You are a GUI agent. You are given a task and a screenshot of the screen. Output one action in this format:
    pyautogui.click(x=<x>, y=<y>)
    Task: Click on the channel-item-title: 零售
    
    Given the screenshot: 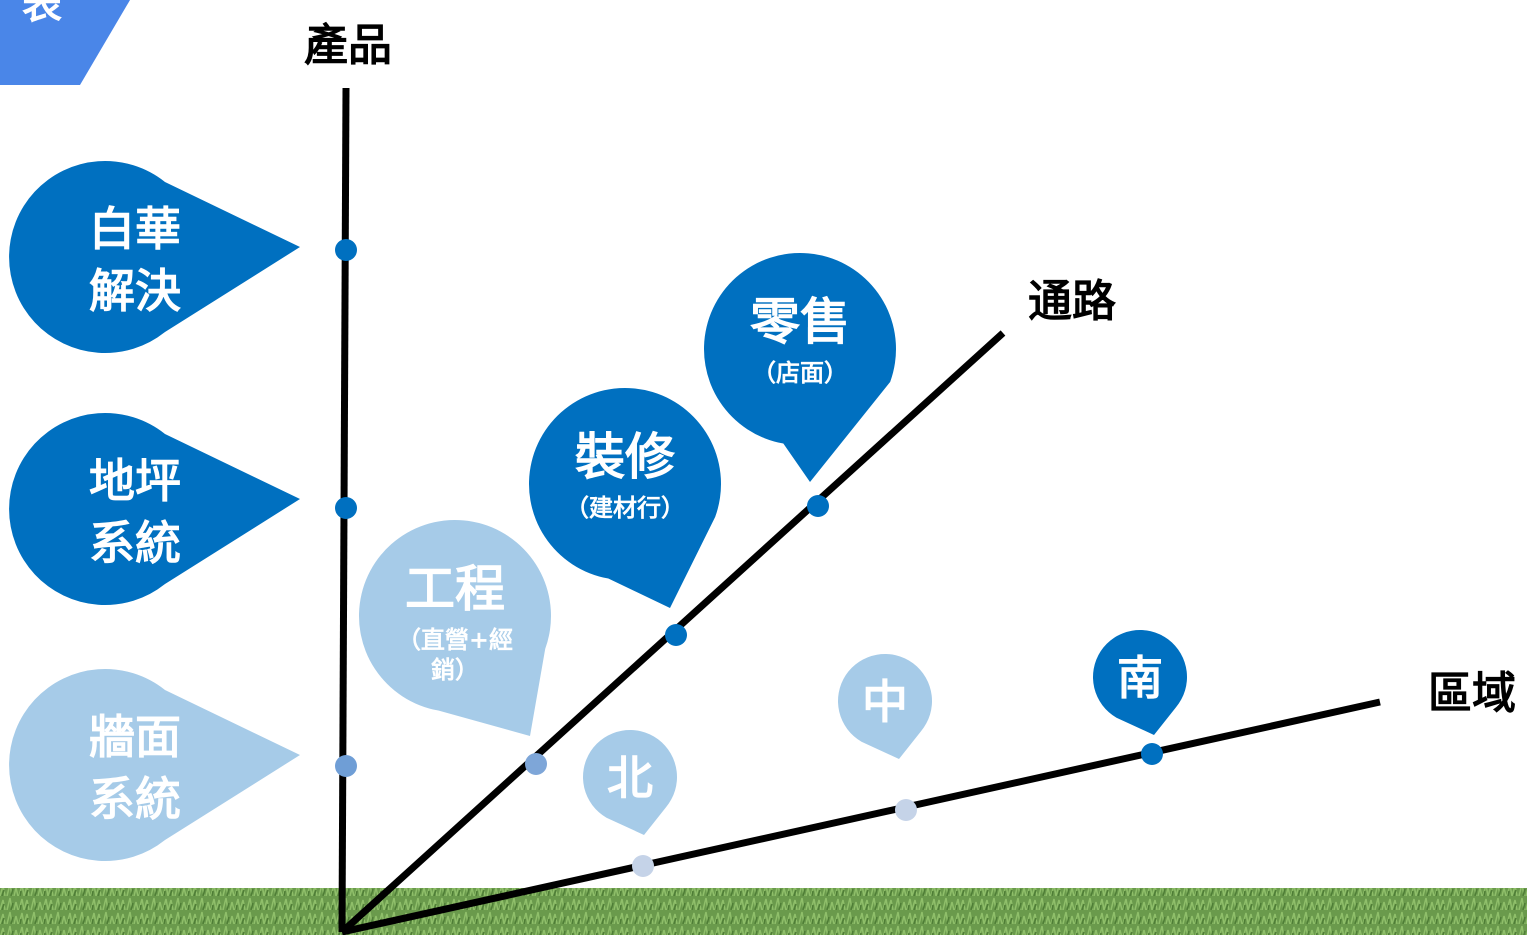 What is the action you would take?
    pyautogui.click(x=800, y=322)
    